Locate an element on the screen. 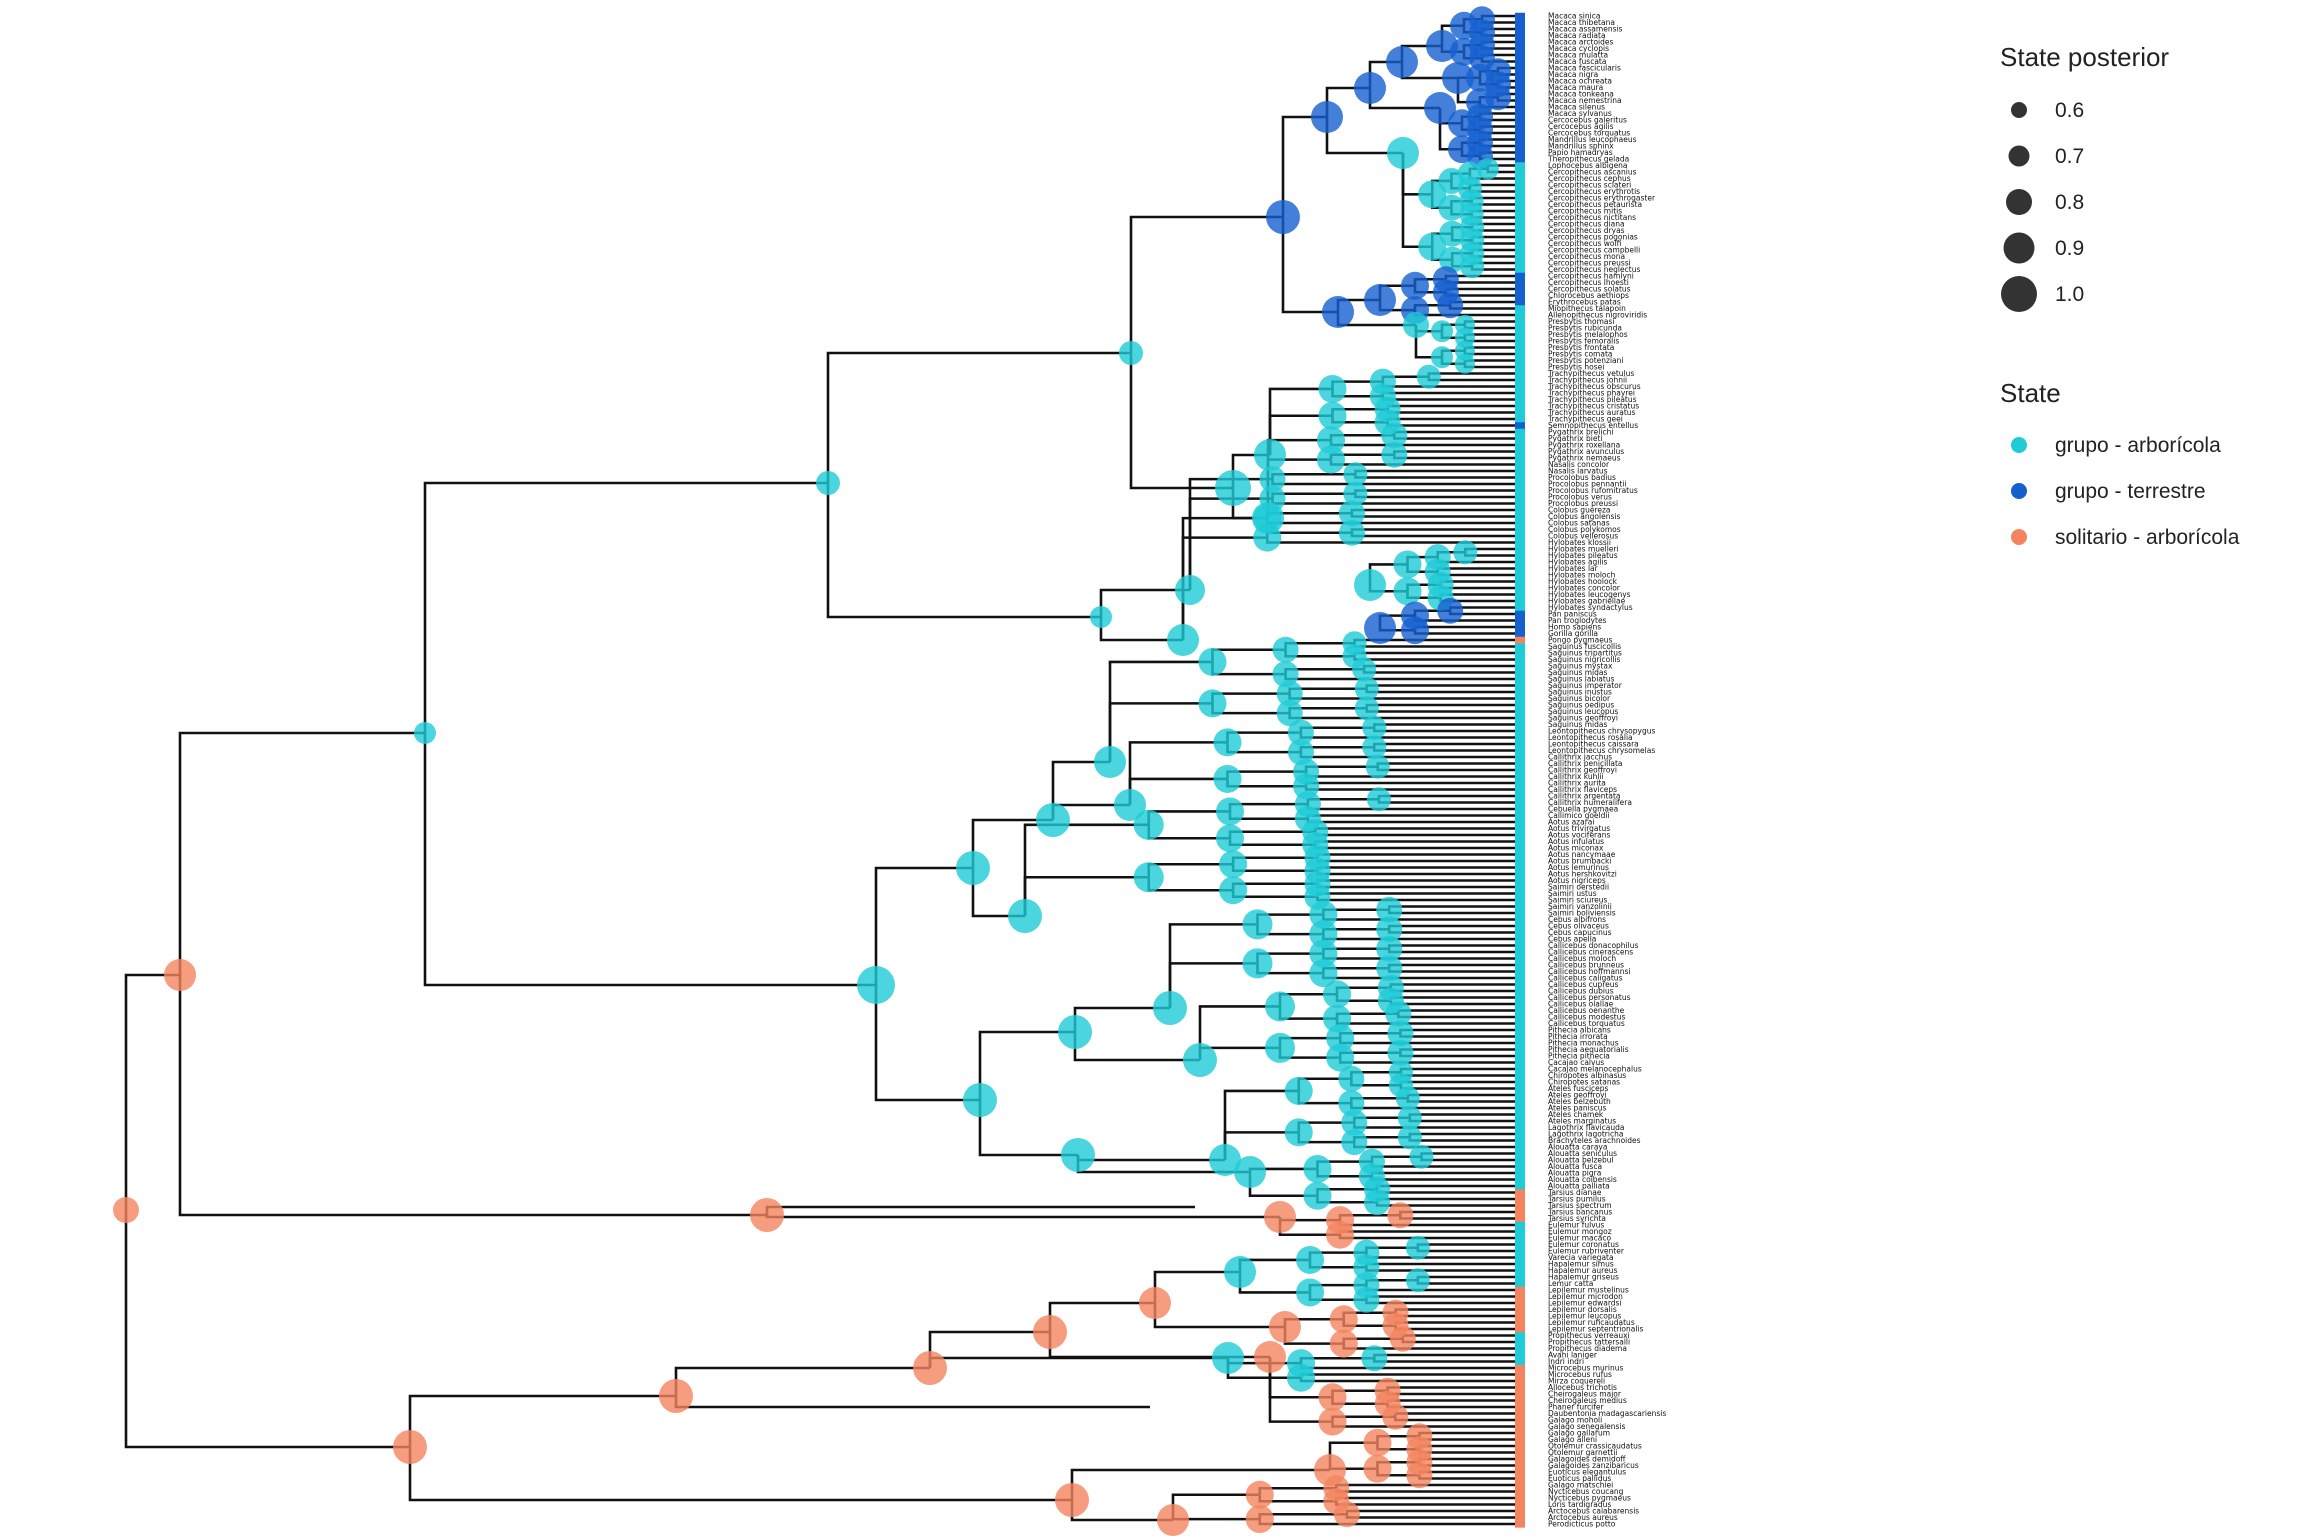 Image resolution: width=2304 pixels, height=1536 pixels. tip-label: Macaca nigra is located at coordinates (1573, 74).